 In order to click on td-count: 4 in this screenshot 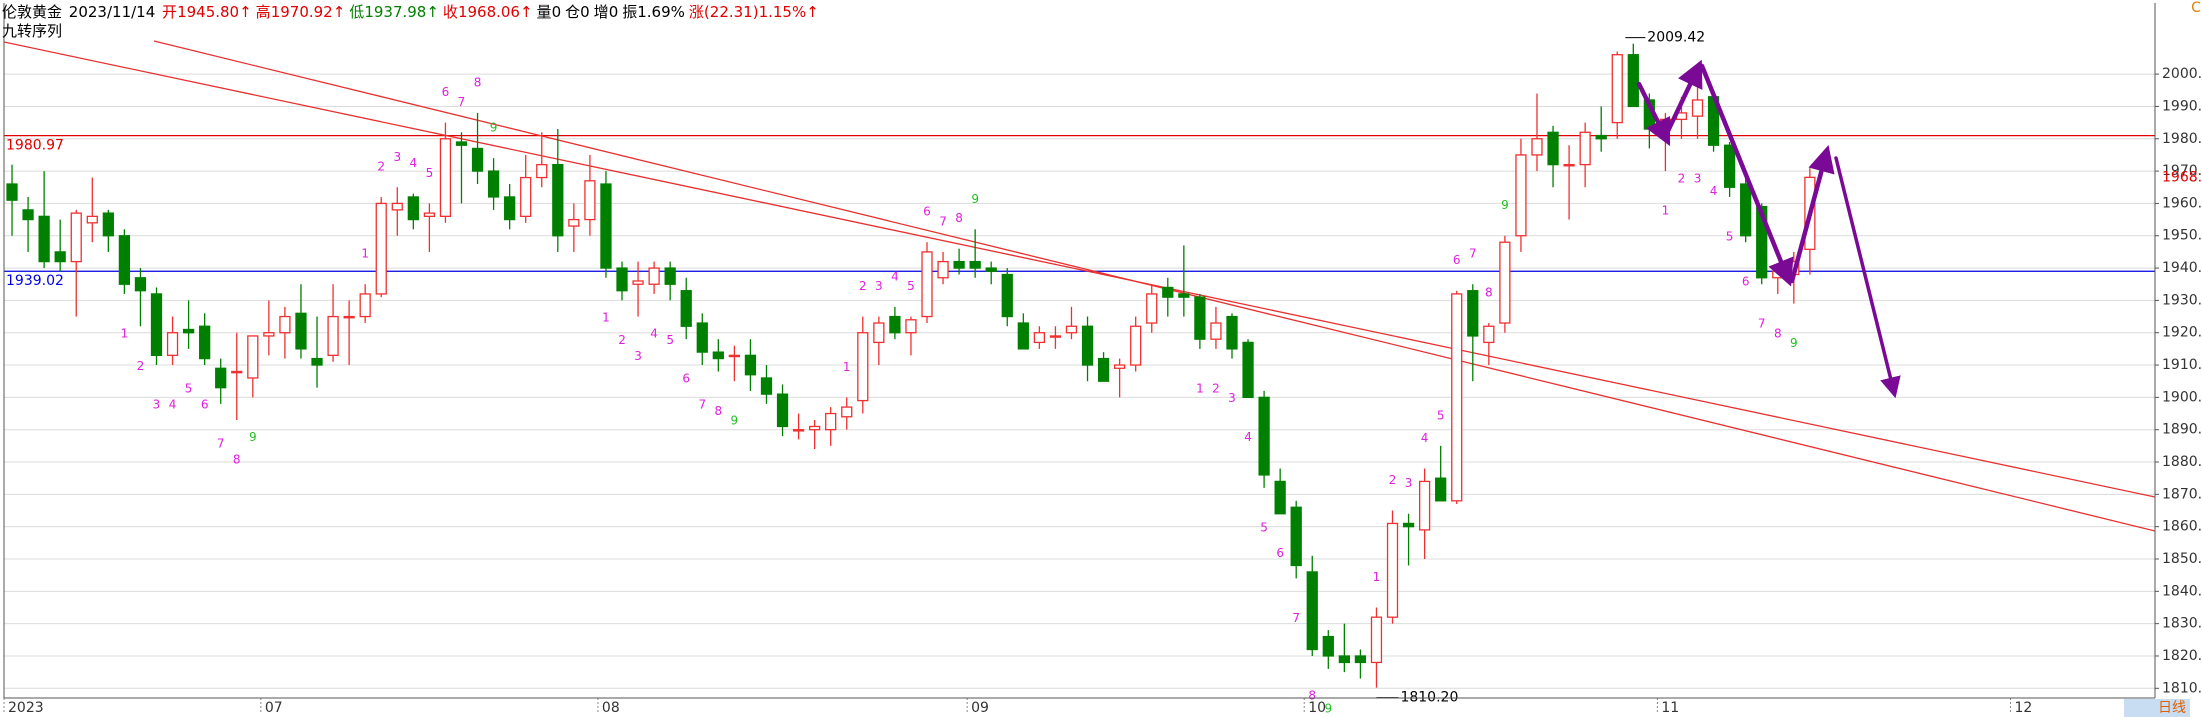, I will do `click(414, 163)`.